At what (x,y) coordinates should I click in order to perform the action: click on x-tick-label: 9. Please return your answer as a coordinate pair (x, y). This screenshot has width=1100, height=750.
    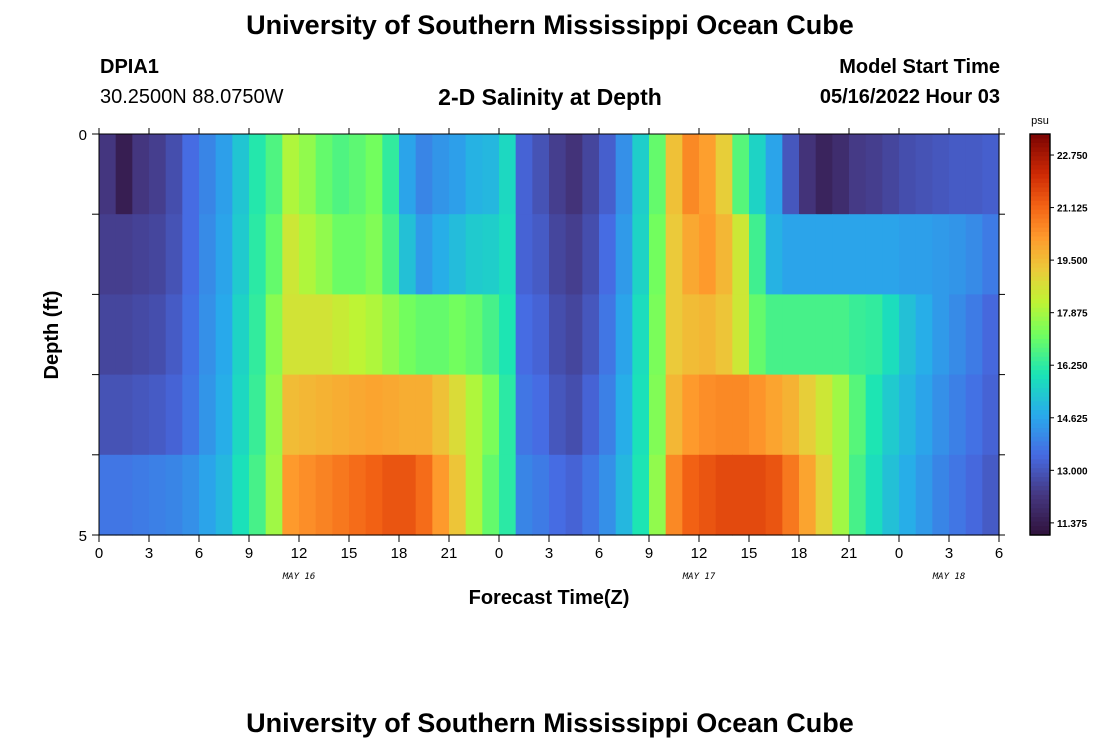
    Looking at the image, I should click on (249, 553).